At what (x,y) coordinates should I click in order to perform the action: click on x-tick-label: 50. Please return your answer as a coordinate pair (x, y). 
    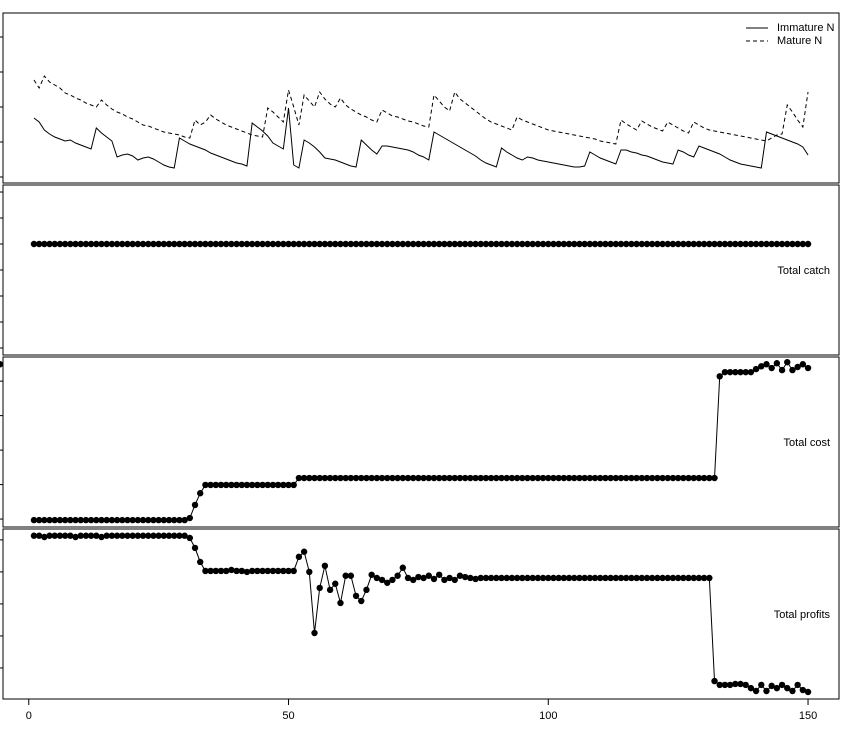
    Looking at the image, I should click on (288, 716).